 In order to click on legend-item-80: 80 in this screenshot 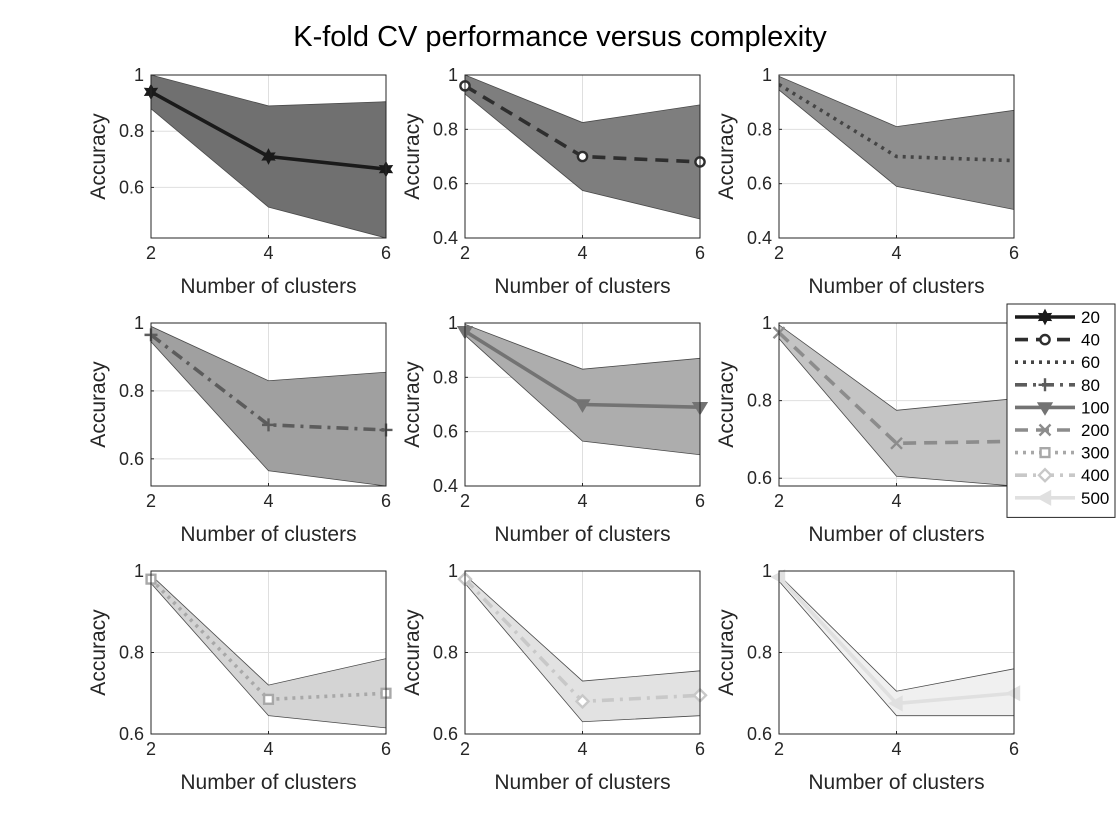, I will do `click(1057, 385)`.